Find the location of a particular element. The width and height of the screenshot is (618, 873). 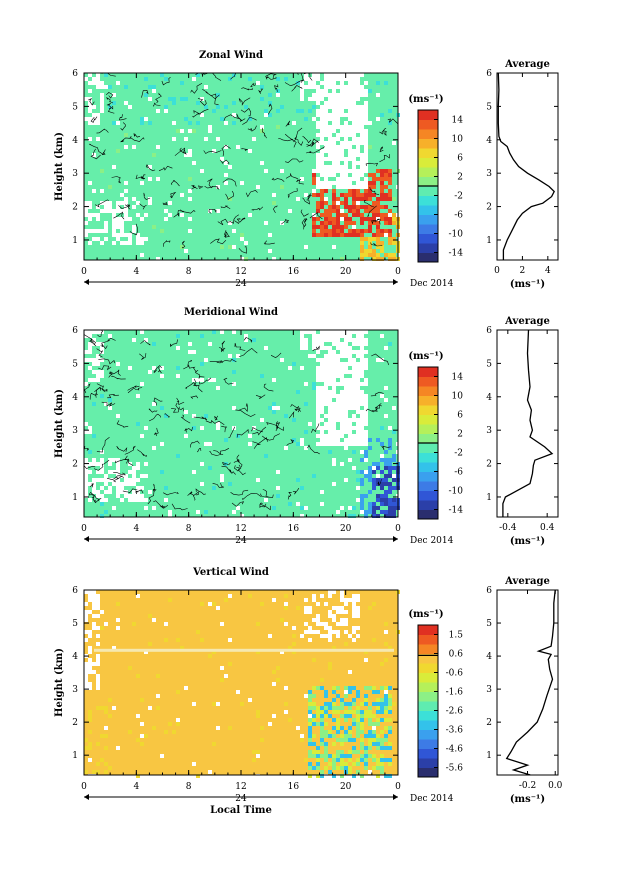

colorbar-tick-label: 10 is located at coordinates (458, 397).